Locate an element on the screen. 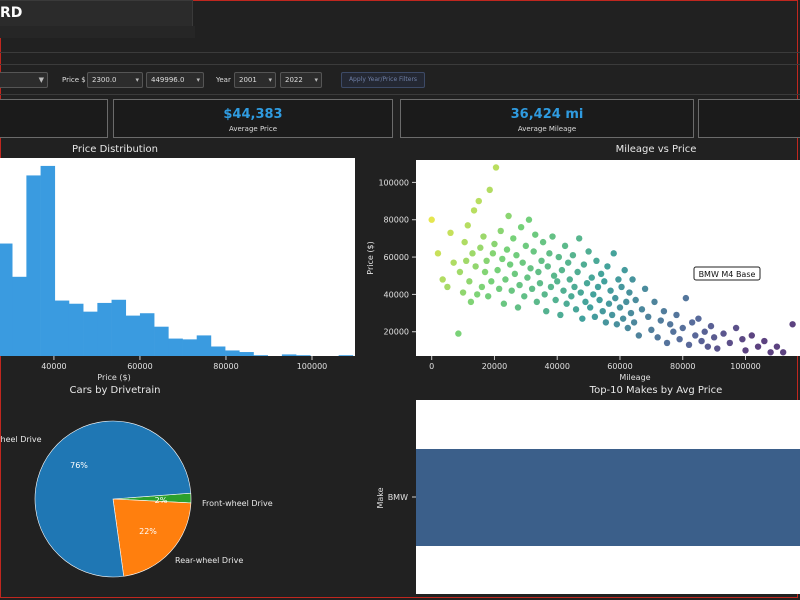 This screenshot has width=800, height=600. x-tick-label: 20000 is located at coordinates (494, 366).